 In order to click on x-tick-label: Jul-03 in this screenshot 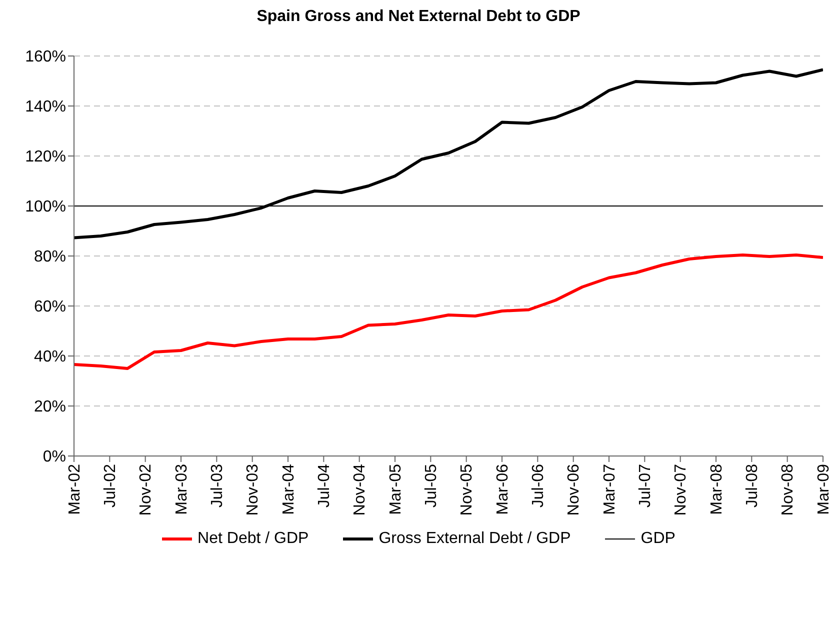, I will do `click(217, 486)`.